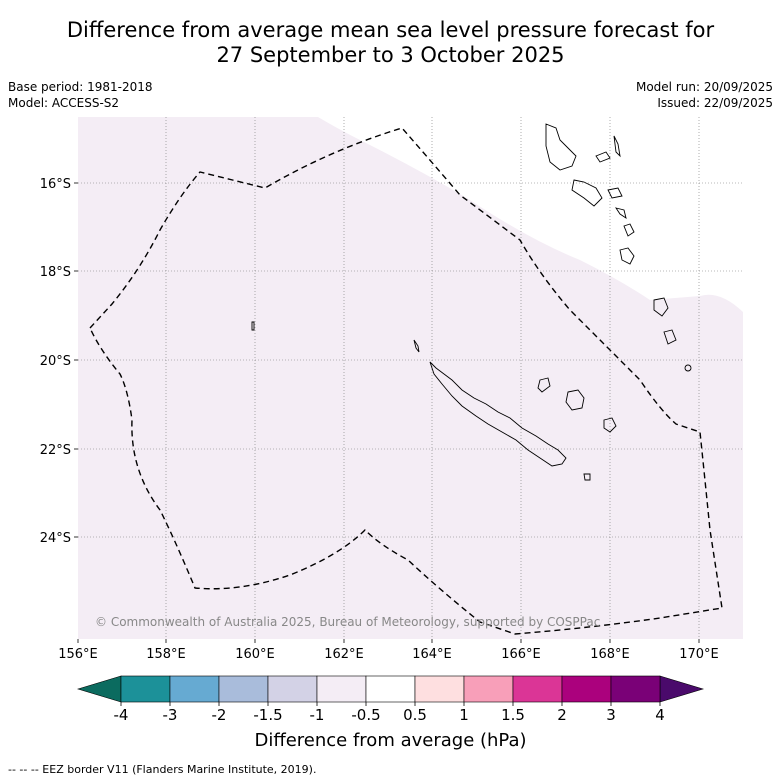  I want to click on colorbar: -4 -3 -2 -1.5 -1 -0.5 0.5 1 1.5 2 3 4, so click(390, 699).